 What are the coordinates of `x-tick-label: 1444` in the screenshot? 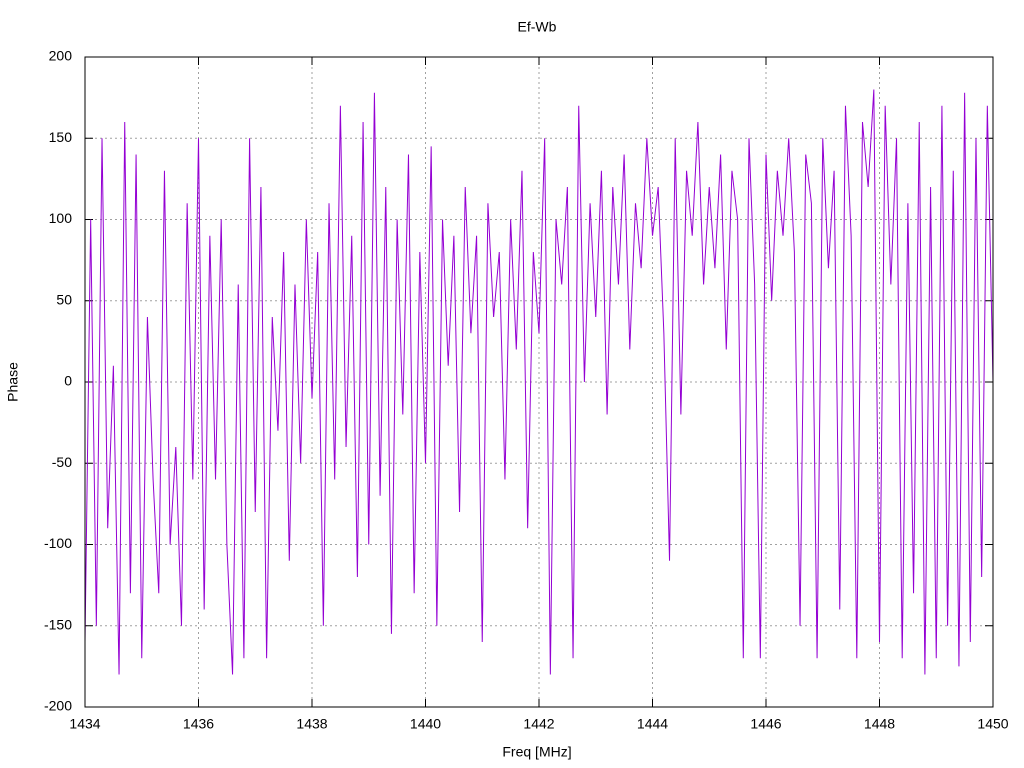 It's located at (652, 724).